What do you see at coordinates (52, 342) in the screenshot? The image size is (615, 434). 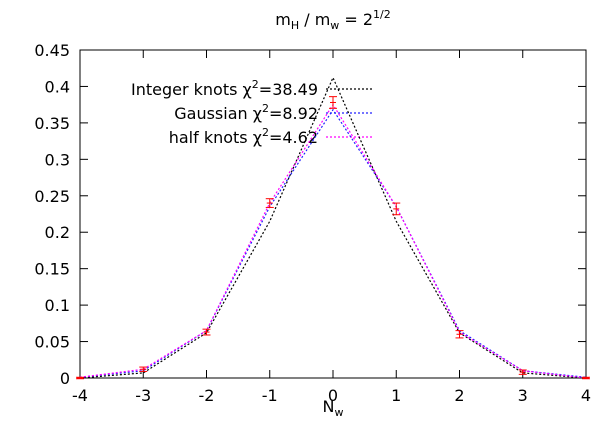 I see `y-tick-label: 0.05` at bounding box center [52, 342].